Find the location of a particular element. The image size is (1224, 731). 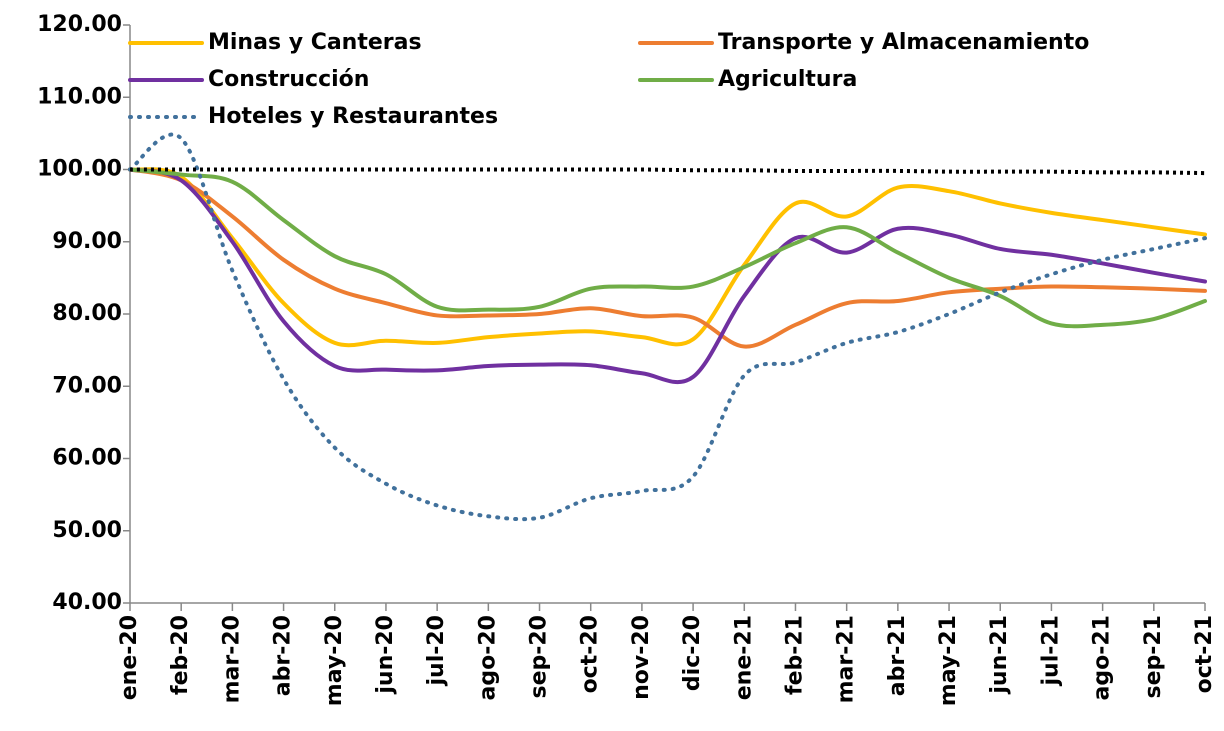

x-tick-label: ago-21 is located at coordinates (1102, 657).